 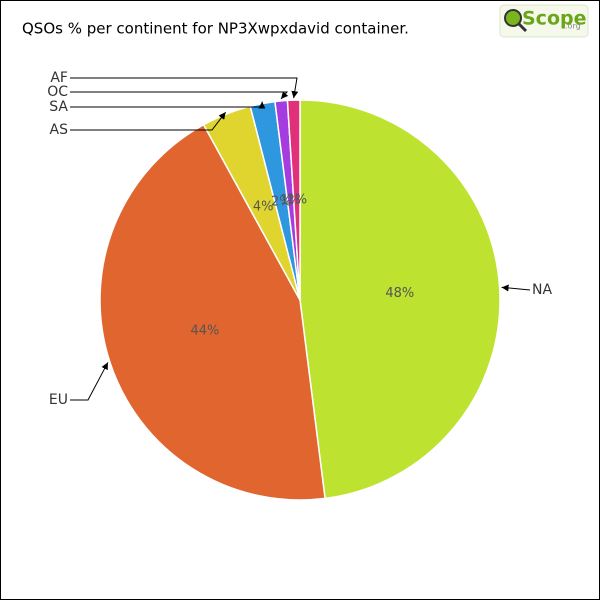 What do you see at coordinates (573, 26) in the screenshot?
I see `logo-suffix: .org` at bounding box center [573, 26].